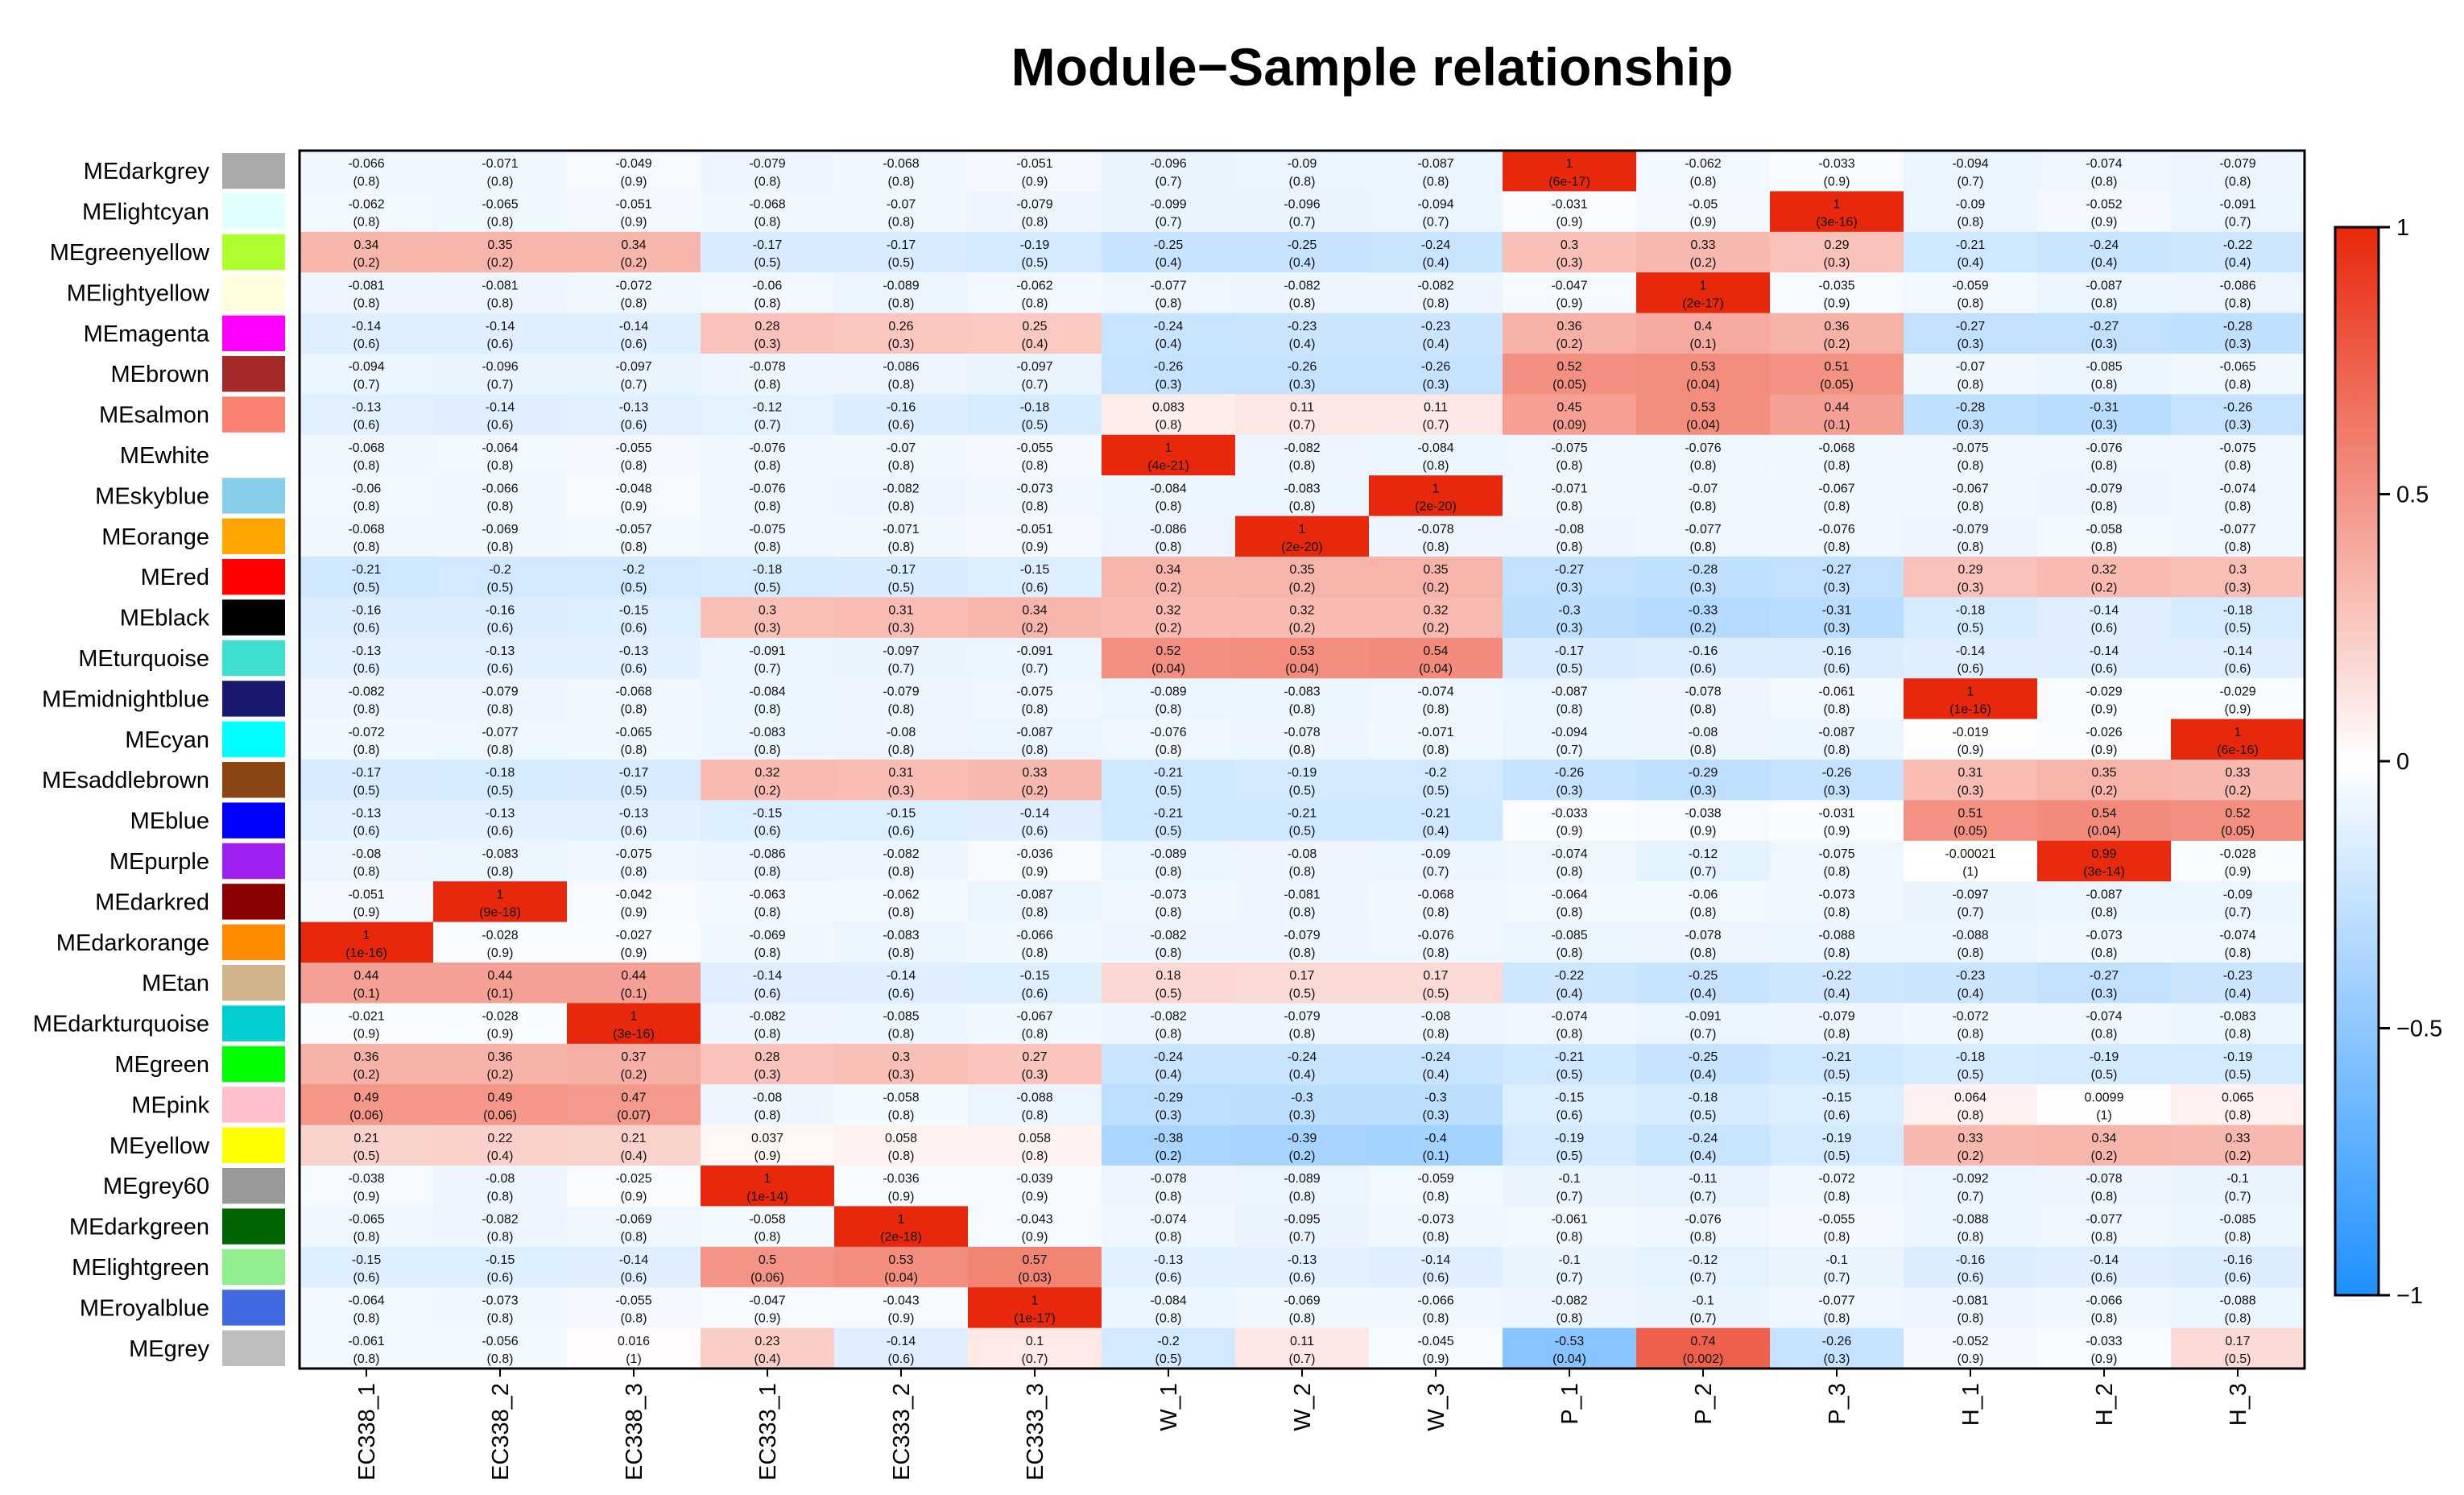 Image resolution: width=2464 pixels, height=1495 pixels. Describe the element at coordinates (1302, 691) in the screenshot. I see `cell-correlation: -0.083` at that location.